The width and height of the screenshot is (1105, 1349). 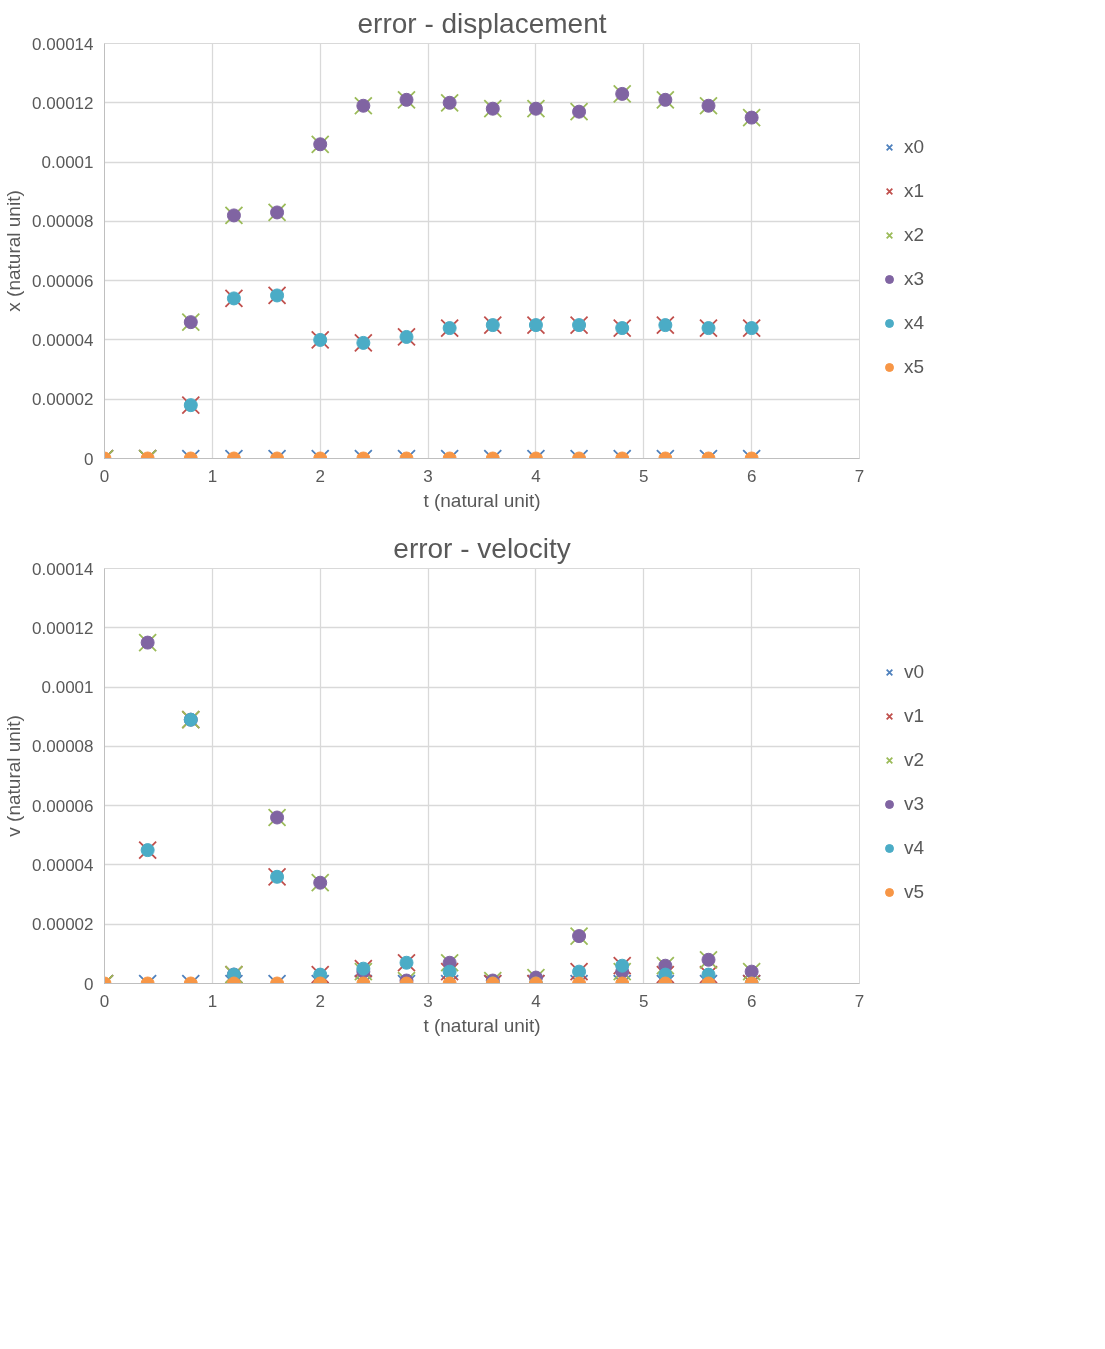 What do you see at coordinates (914, 891) in the screenshot?
I see `legend-label: v5` at bounding box center [914, 891].